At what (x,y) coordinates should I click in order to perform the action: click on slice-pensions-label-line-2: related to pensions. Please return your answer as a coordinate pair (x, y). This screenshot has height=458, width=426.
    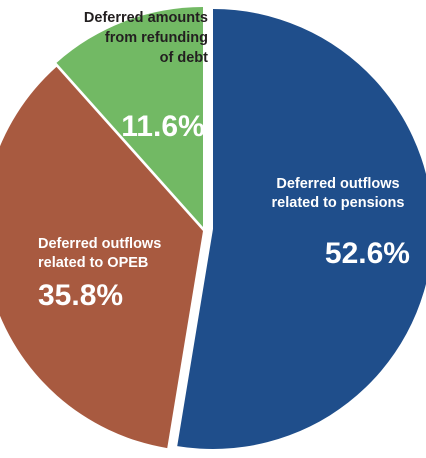
    Looking at the image, I should click on (338, 203).